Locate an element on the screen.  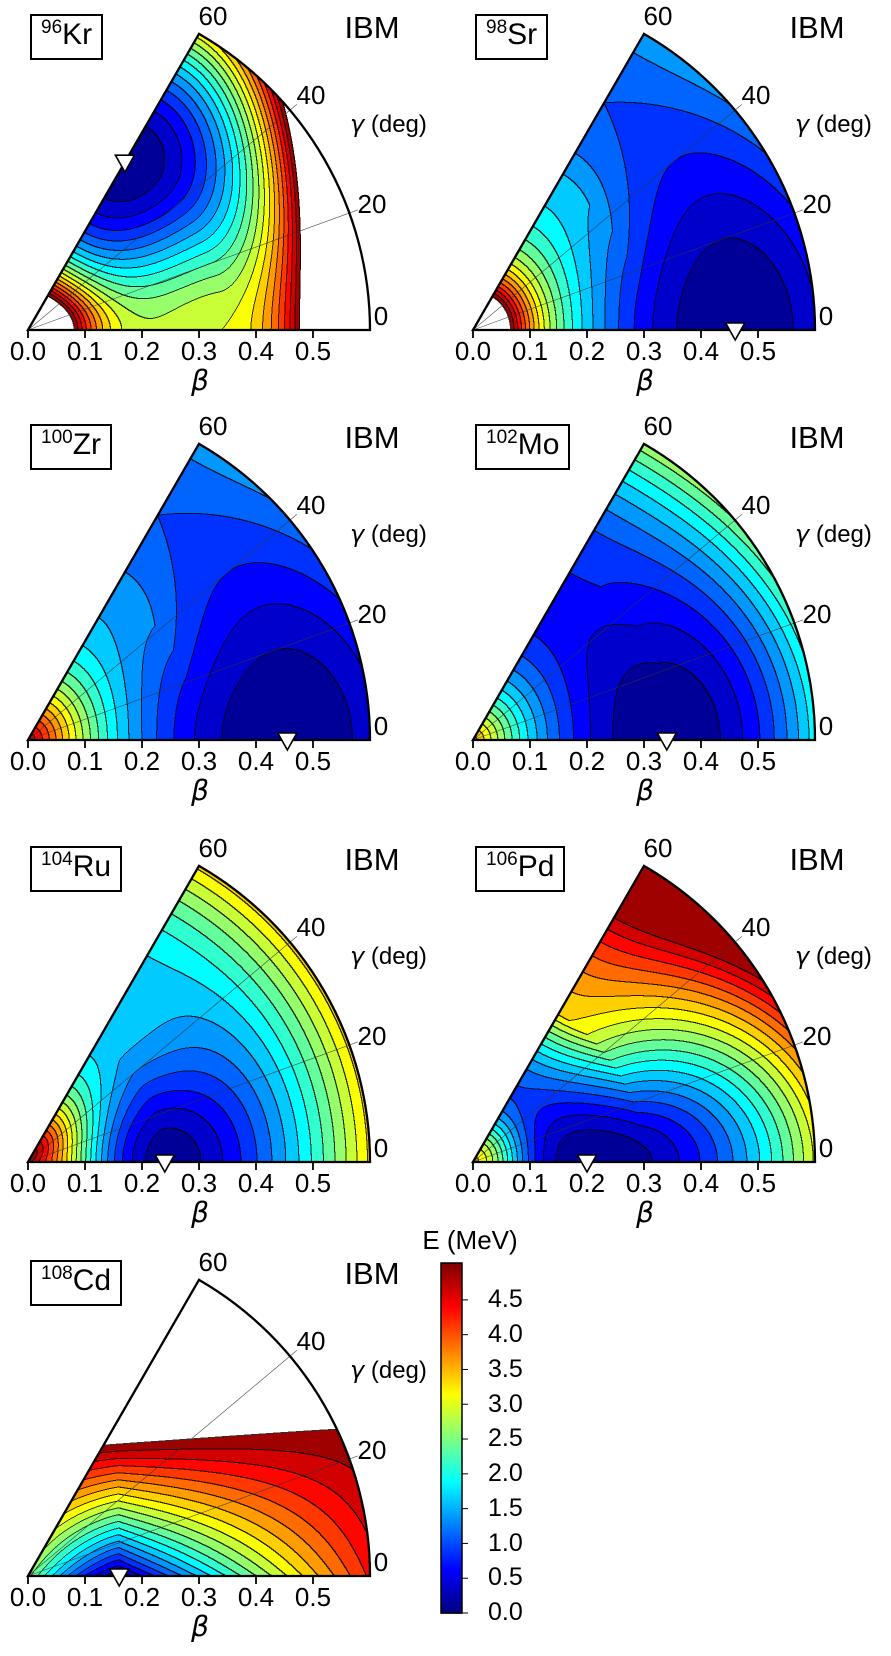
nuclide-label-box: 96Kr is located at coordinates (67, 37).